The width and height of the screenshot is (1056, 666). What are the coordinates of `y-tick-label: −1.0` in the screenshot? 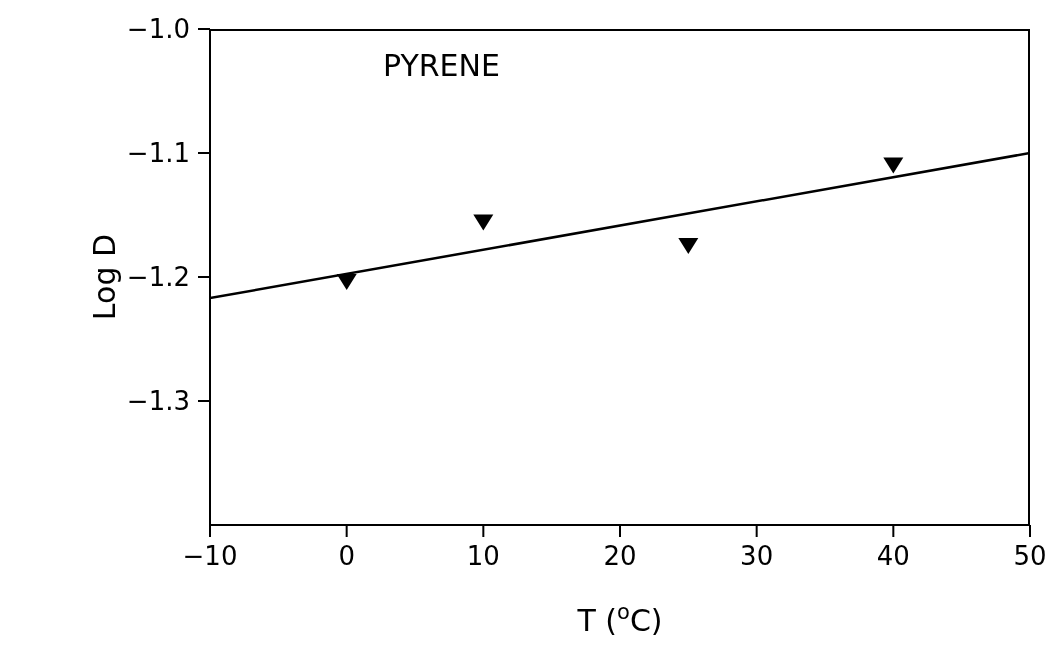 It's located at (158, 29).